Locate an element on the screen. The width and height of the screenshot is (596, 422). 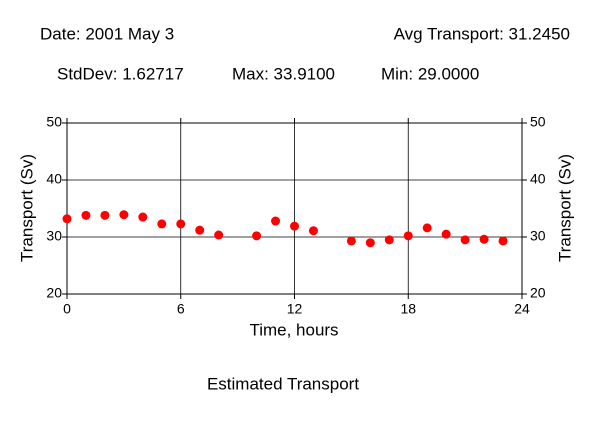
x-tick-label: 12 is located at coordinates (295, 309).